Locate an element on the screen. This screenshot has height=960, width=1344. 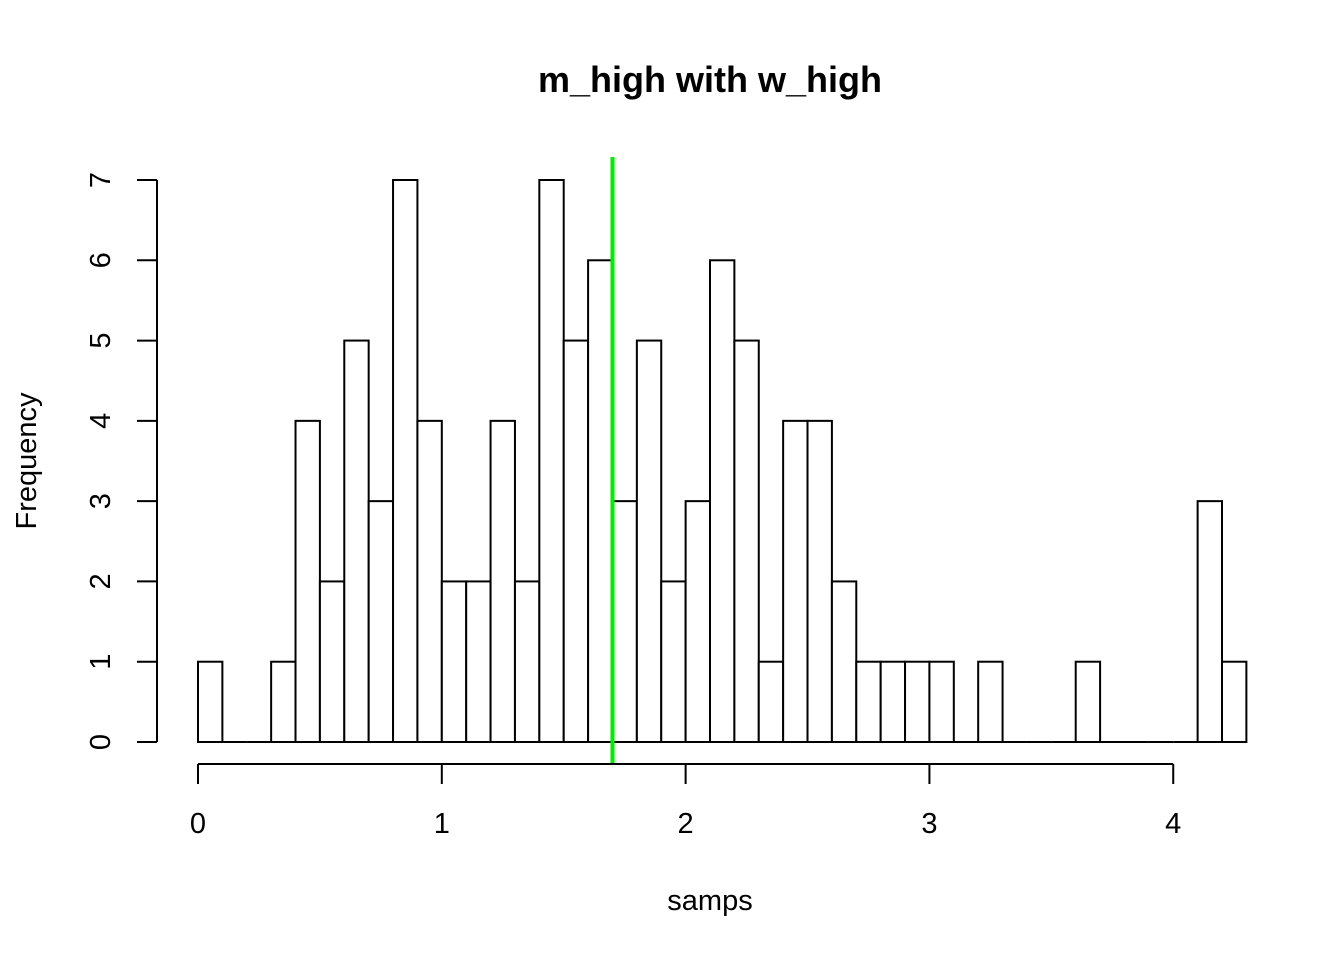
y-tick-label: 6 is located at coordinates (101, 260).